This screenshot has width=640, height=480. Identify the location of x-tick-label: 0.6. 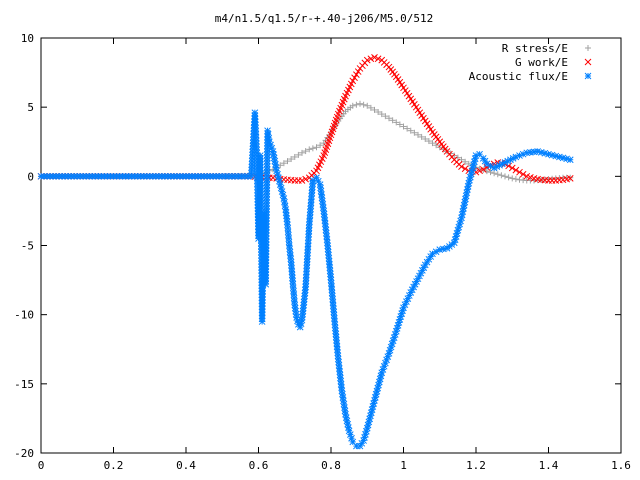
(259, 465).